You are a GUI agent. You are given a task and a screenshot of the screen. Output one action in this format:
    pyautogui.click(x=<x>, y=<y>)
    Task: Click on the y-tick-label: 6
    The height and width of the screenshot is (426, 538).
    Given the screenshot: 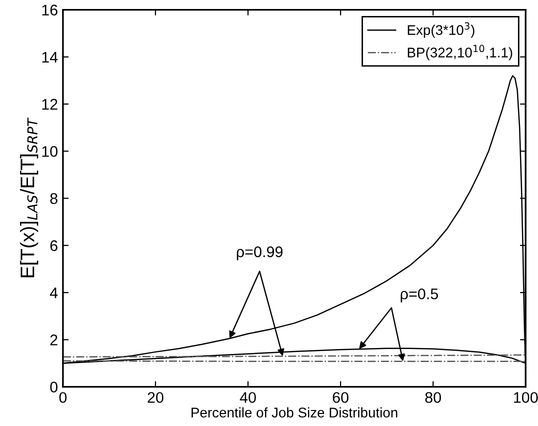 What is the action you would take?
    pyautogui.click(x=54, y=246)
    